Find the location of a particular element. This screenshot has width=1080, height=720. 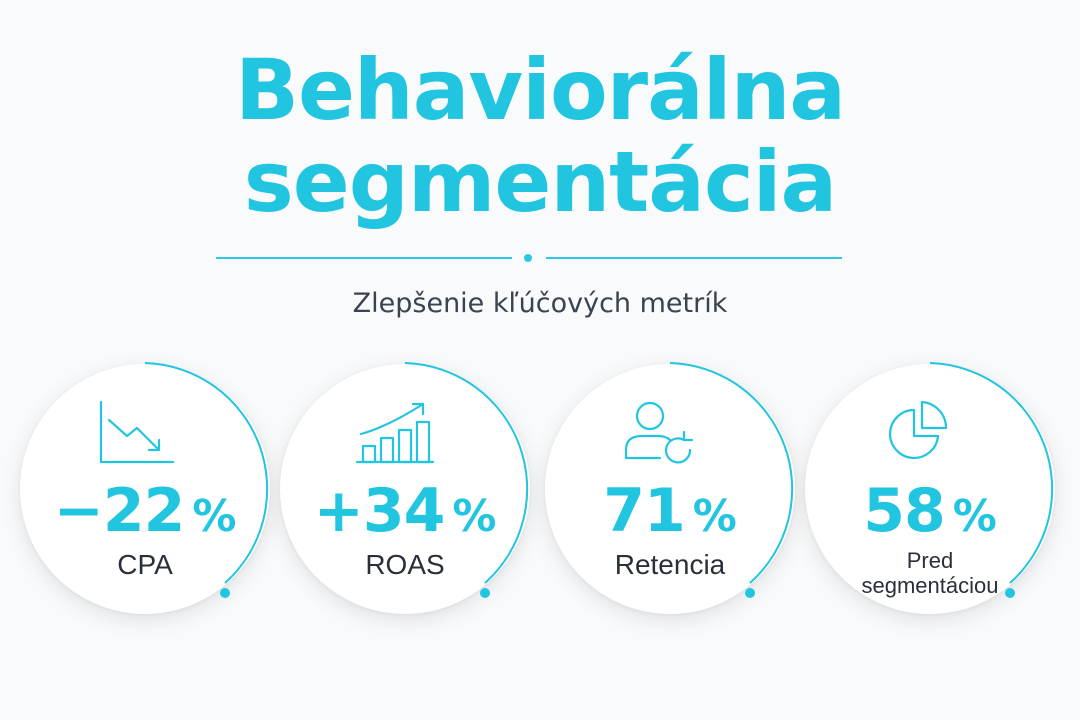

subtitle: Zlepšenie kľúčových metrík is located at coordinates (540, 303).